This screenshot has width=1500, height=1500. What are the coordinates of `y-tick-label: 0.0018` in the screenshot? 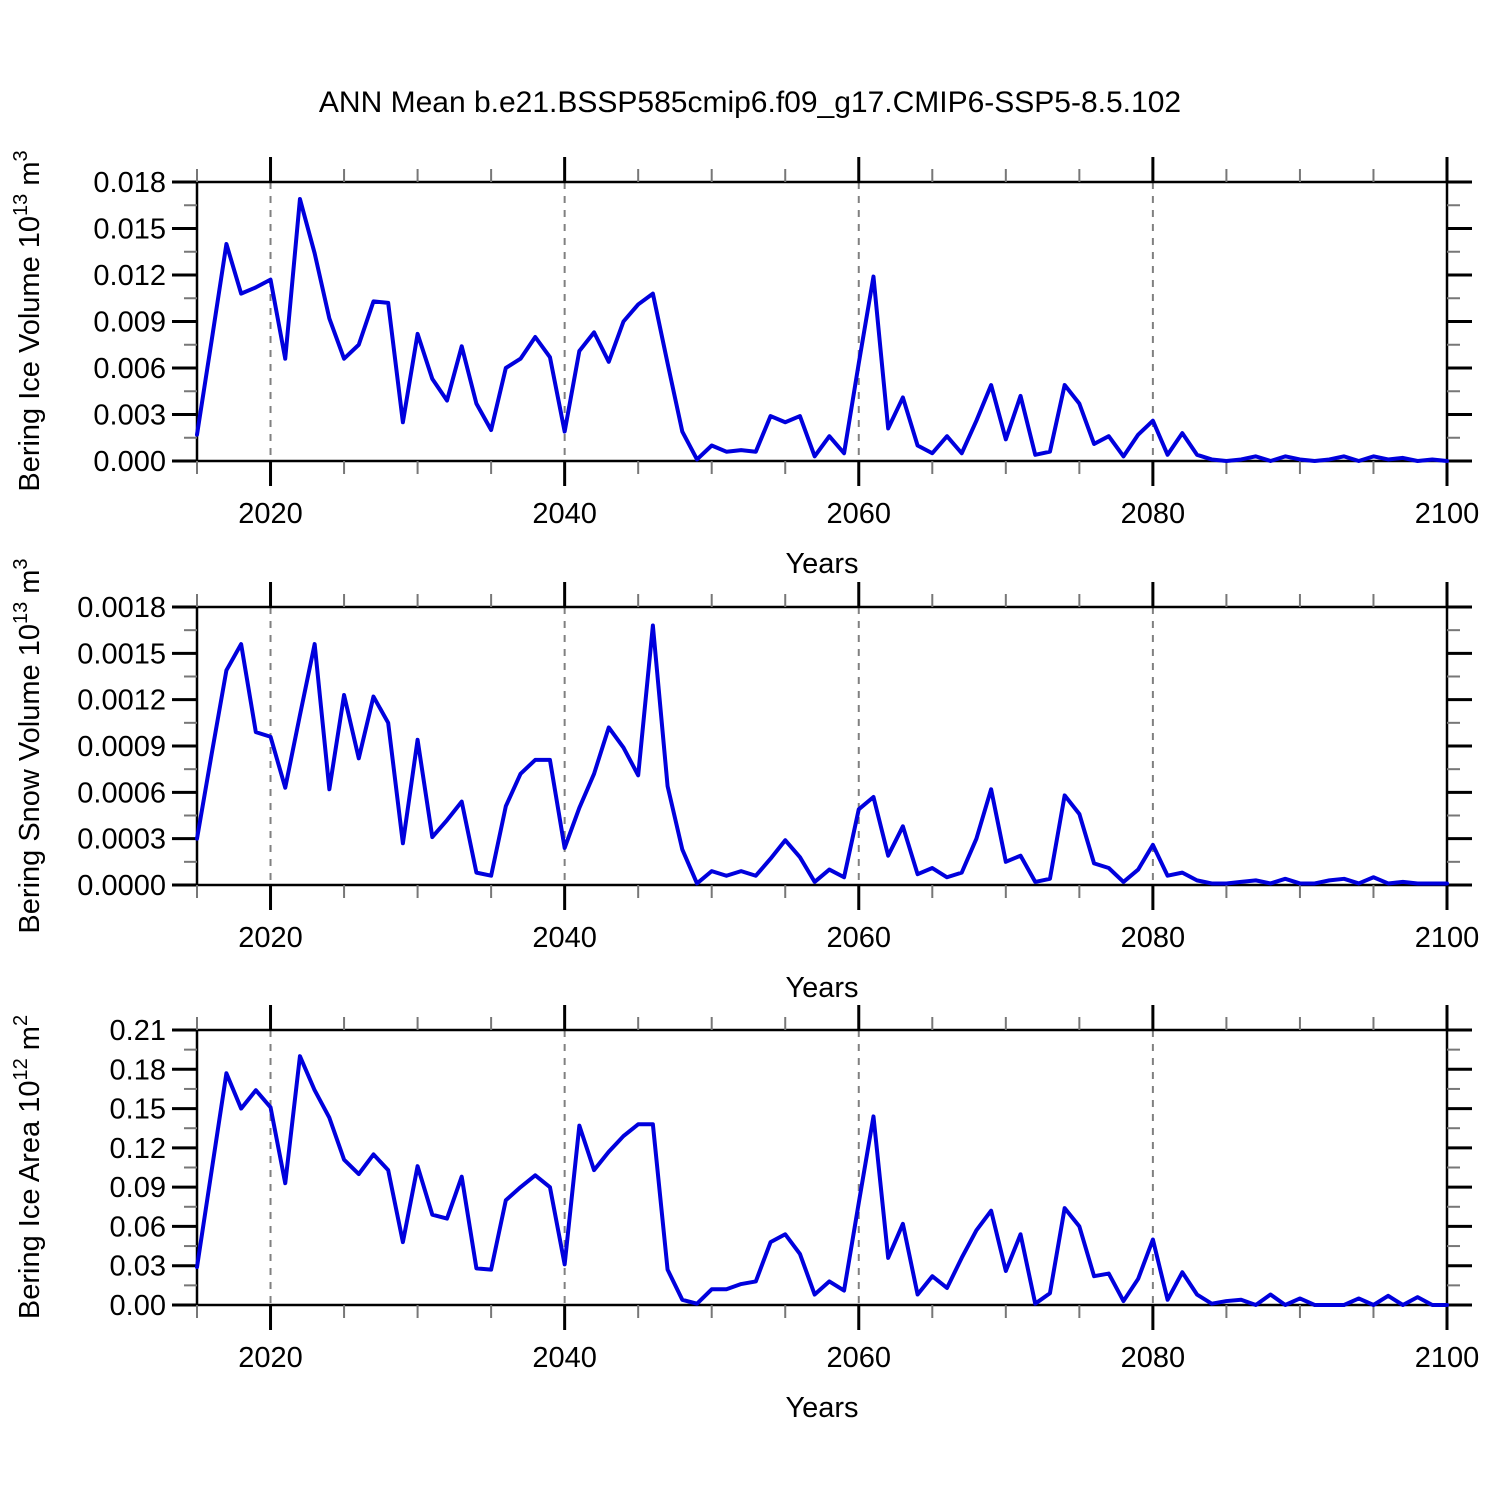 It's located at (121, 608).